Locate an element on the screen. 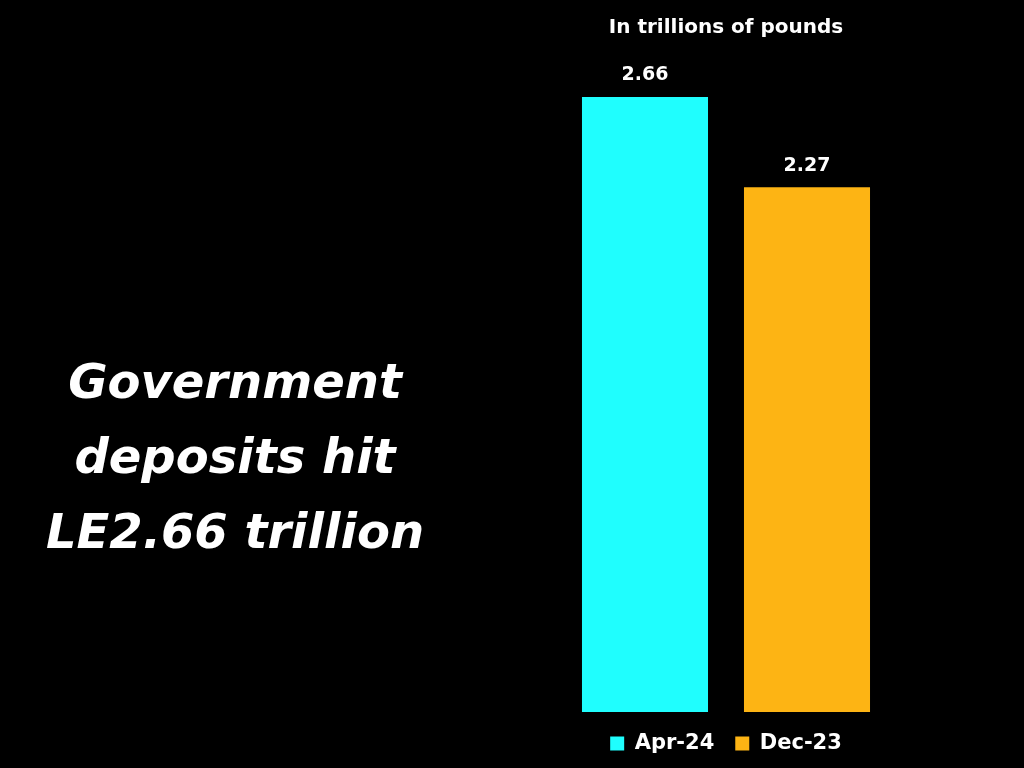 The width and height of the screenshot is (1024, 768). legend-label: Apr-24 is located at coordinates (674, 741).